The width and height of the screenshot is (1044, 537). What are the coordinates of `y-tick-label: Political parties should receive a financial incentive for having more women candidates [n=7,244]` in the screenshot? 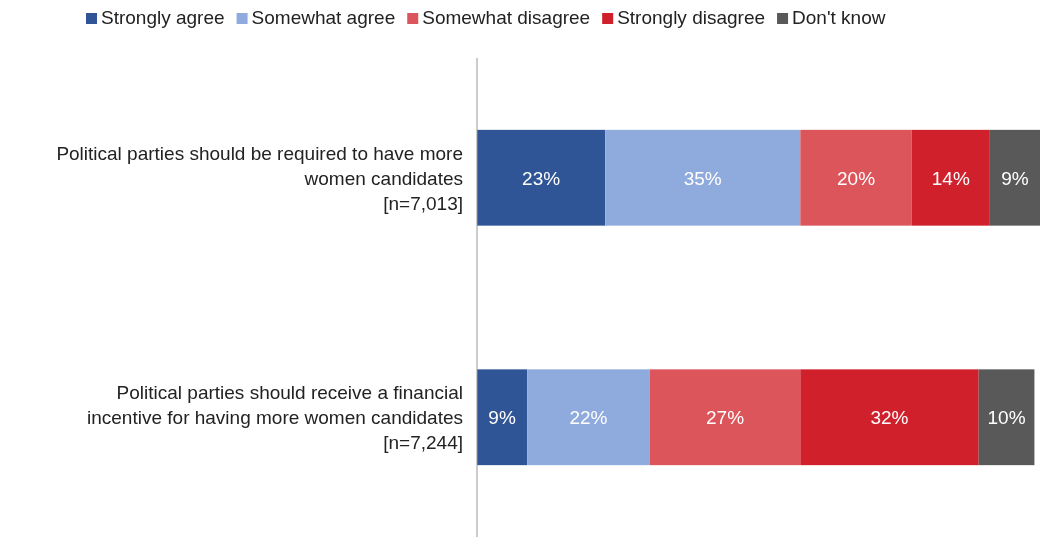 It's located at (275, 418).